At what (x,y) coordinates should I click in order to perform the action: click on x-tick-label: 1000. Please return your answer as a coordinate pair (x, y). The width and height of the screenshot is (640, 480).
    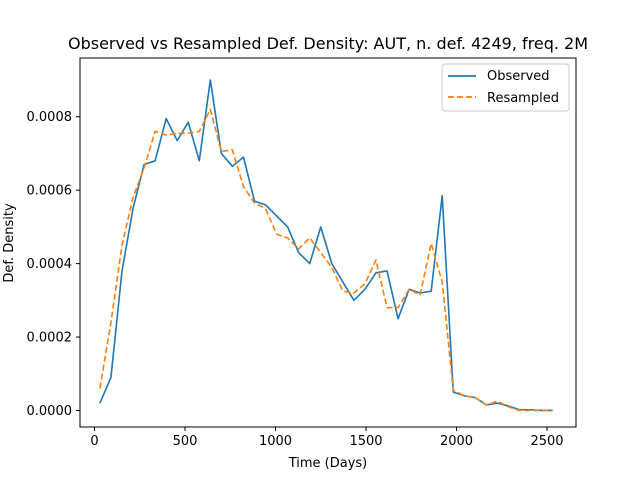
    Looking at the image, I should click on (275, 441).